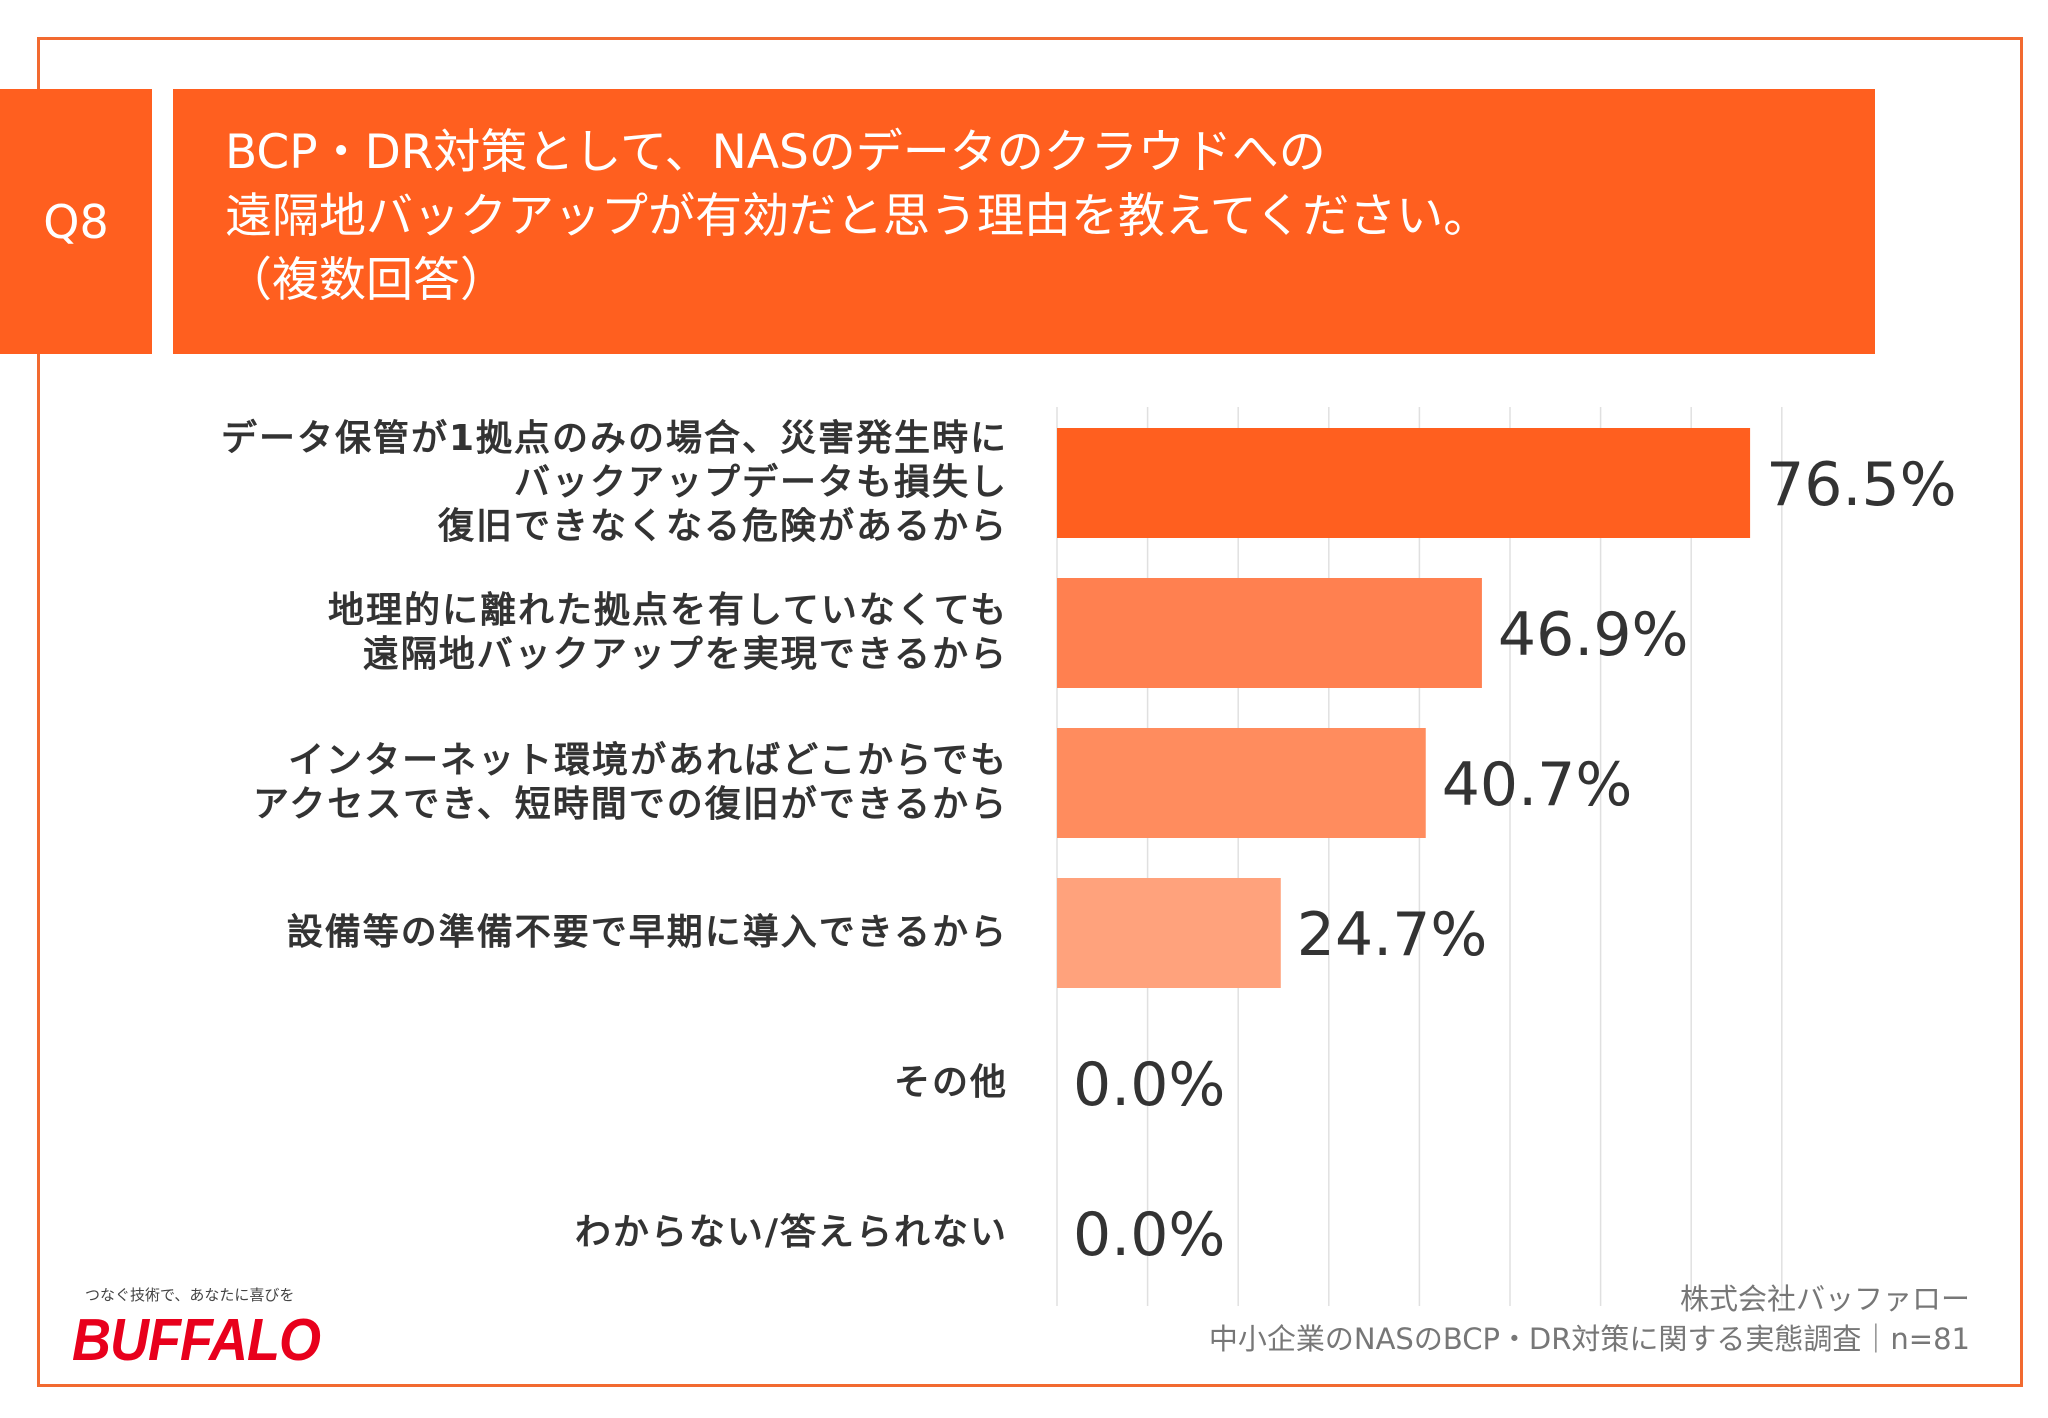 This screenshot has height=1418, width=2048. What do you see at coordinates (722, 526) in the screenshot?
I see `category-label-line: 復旧できなくなる危険があるから` at bounding box center [722, 526].